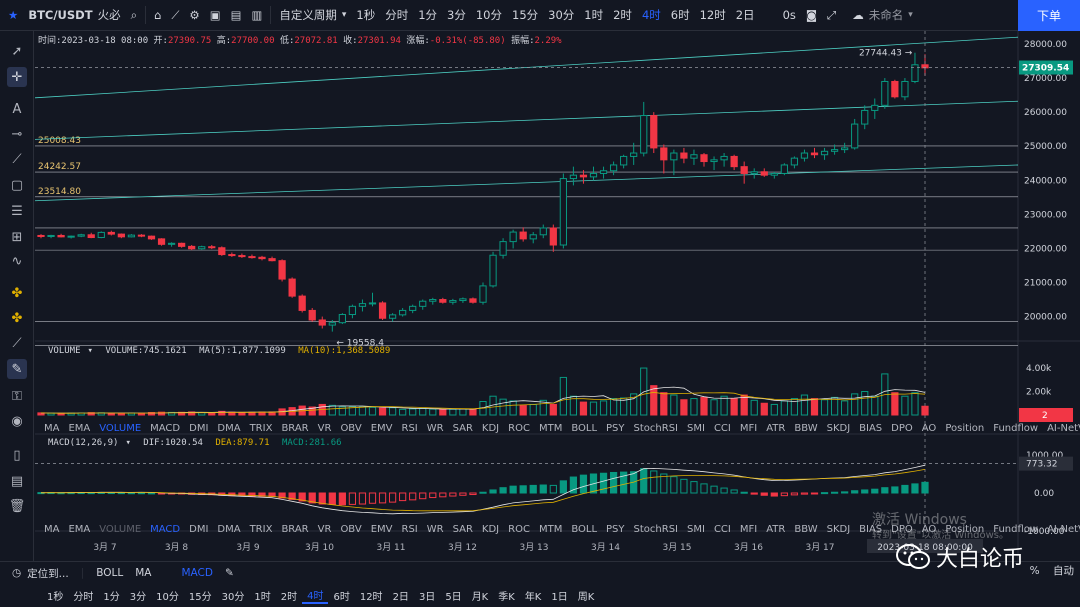  Describe the element at coordinates (17, 237) in the screenshot. I see `grid-icon: ⊞` at that location.